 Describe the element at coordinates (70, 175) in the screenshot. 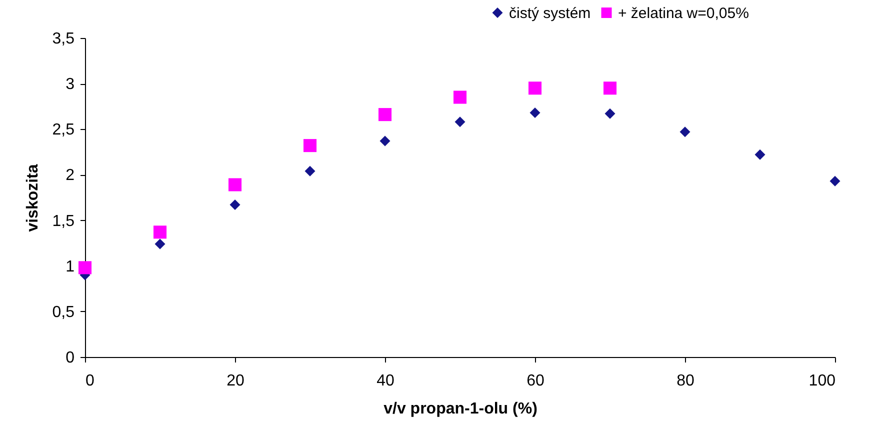

I see `y-tick-label: 2` at that location.